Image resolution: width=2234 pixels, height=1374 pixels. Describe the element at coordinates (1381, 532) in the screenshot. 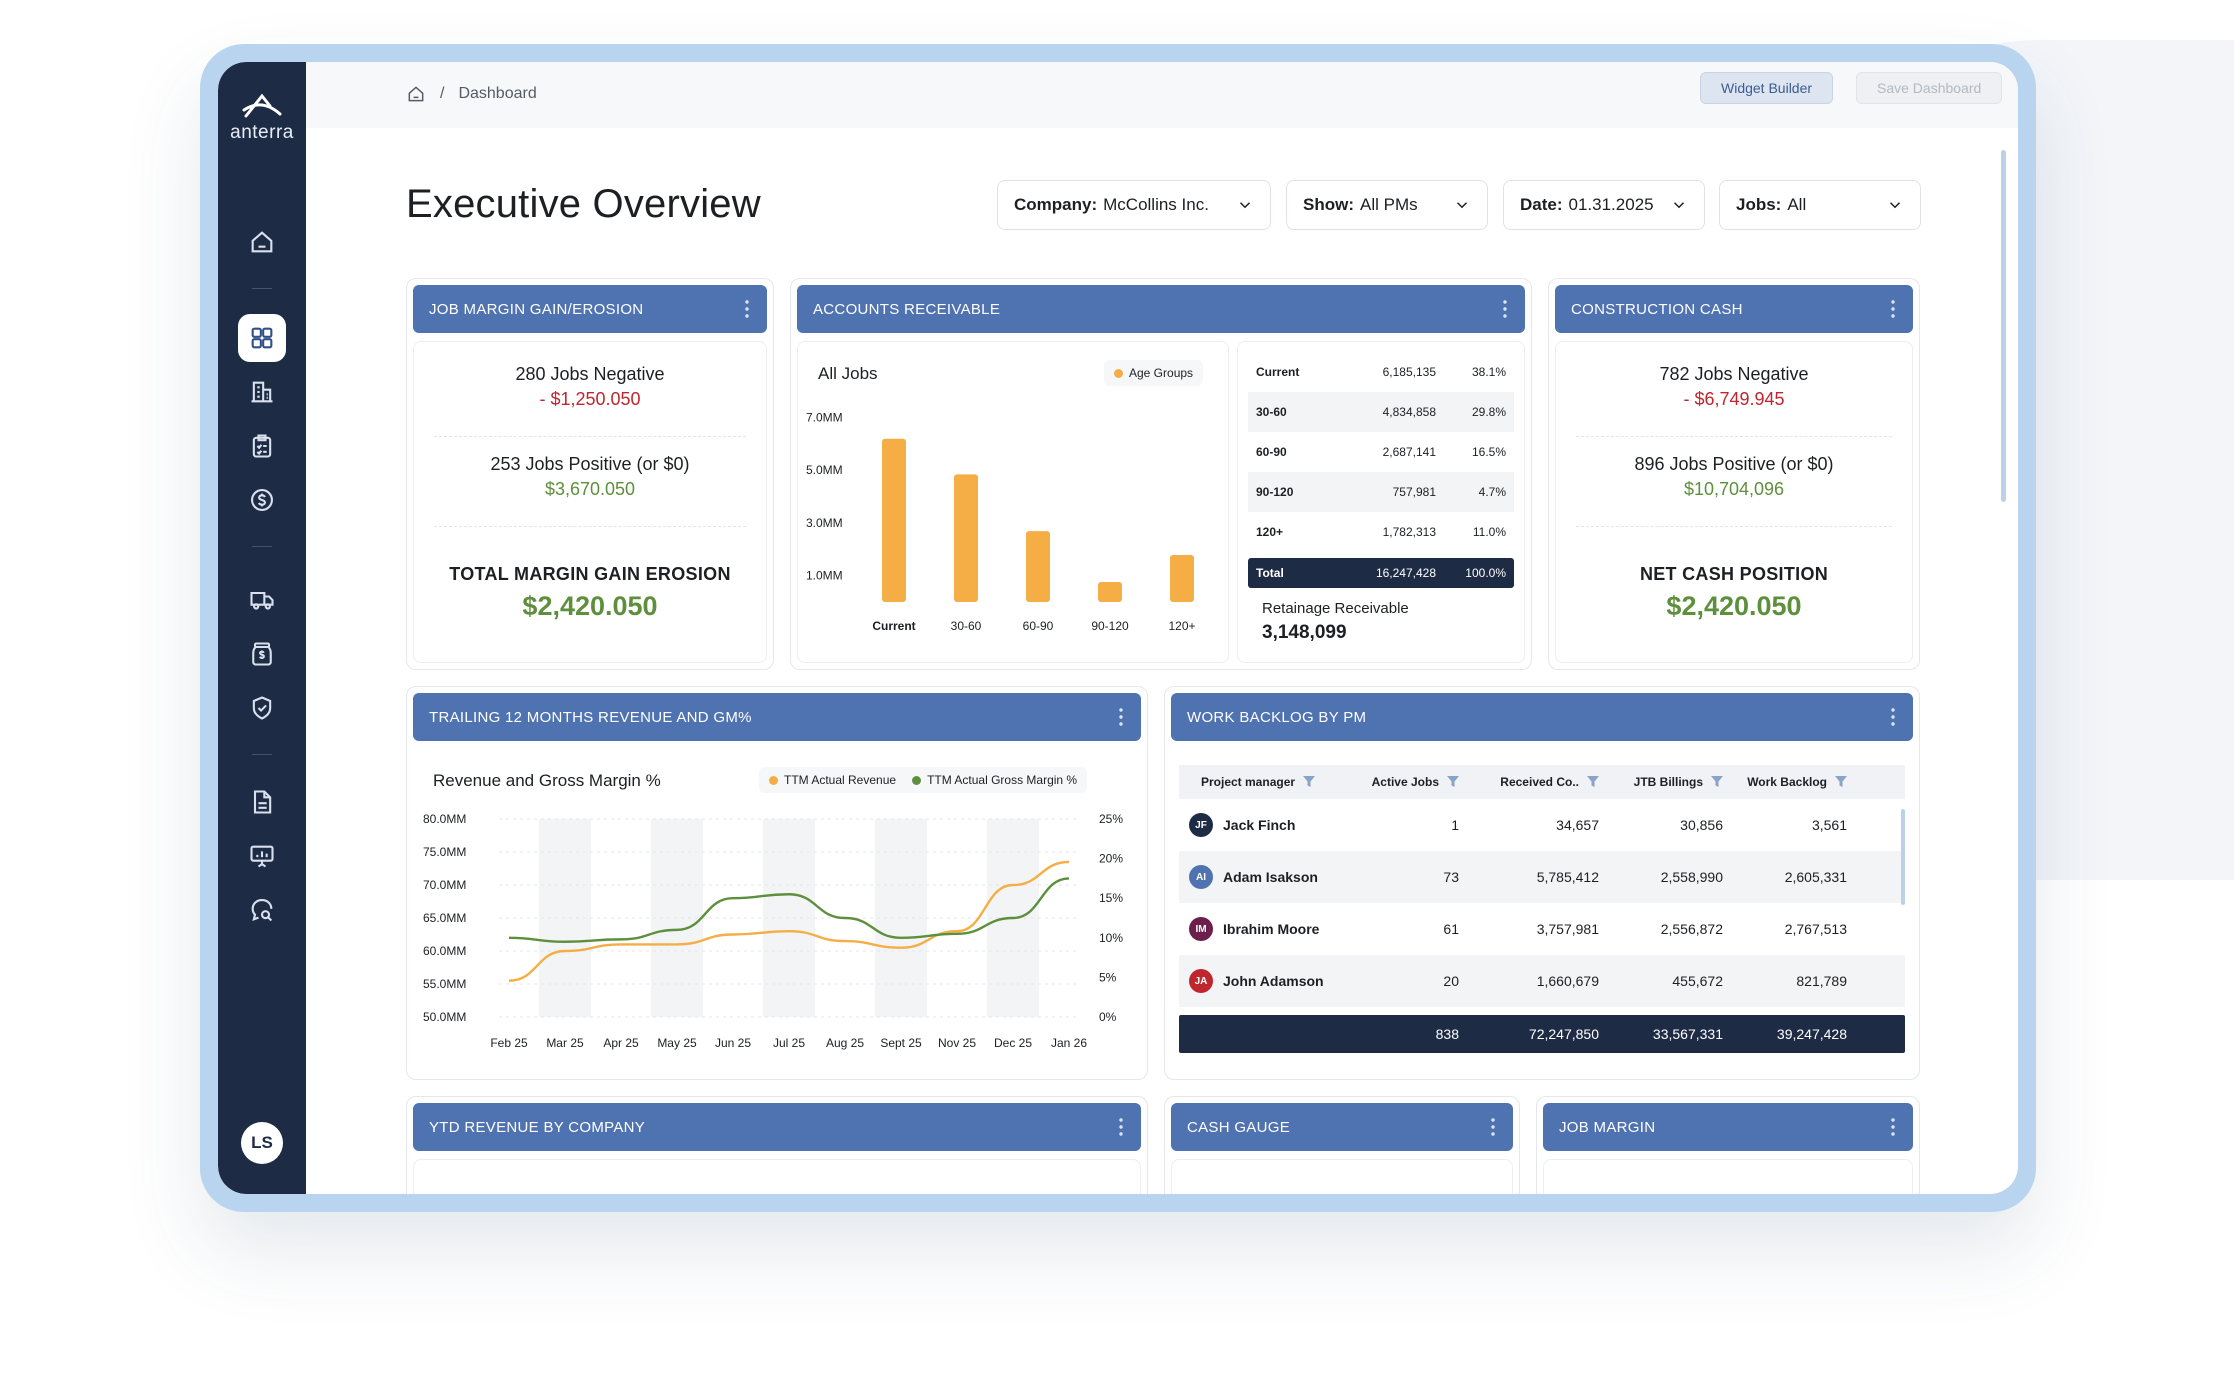

I see `table-row: 120+ 1,782,313 11.0%` at that location.